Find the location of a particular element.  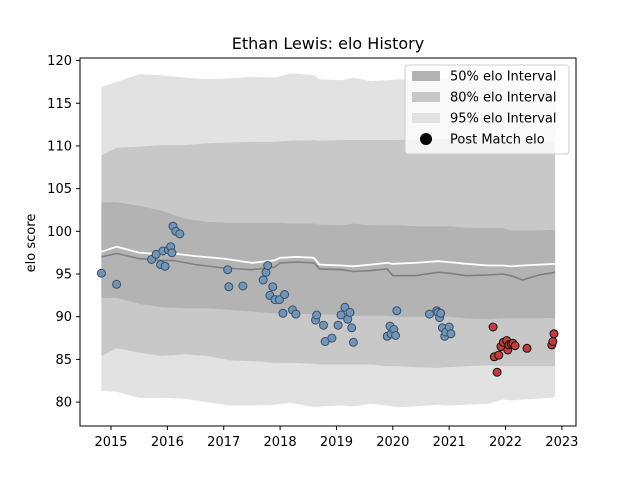

y-tick-label: 90 is located at coordinates (63, 317).